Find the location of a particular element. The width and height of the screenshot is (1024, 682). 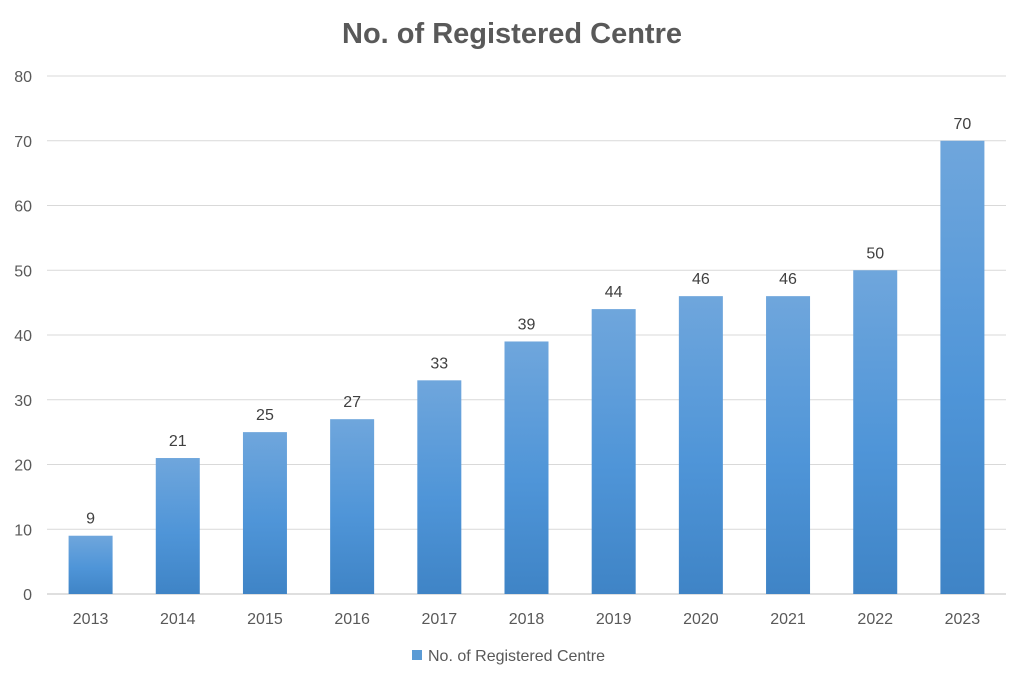

y-tick-label: 30 is located at coordinates (23, 401).